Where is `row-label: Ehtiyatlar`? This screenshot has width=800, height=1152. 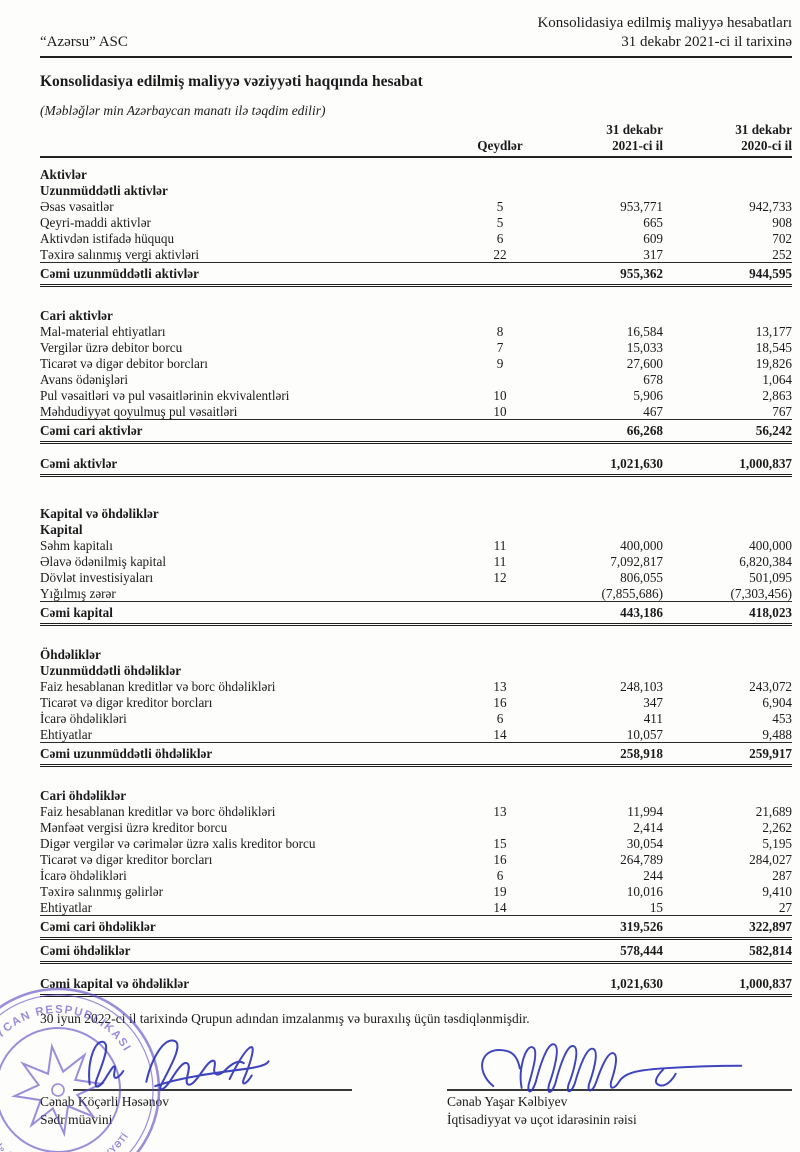 row-label: Ehtiyatlar is located at coordinates (66, 907).